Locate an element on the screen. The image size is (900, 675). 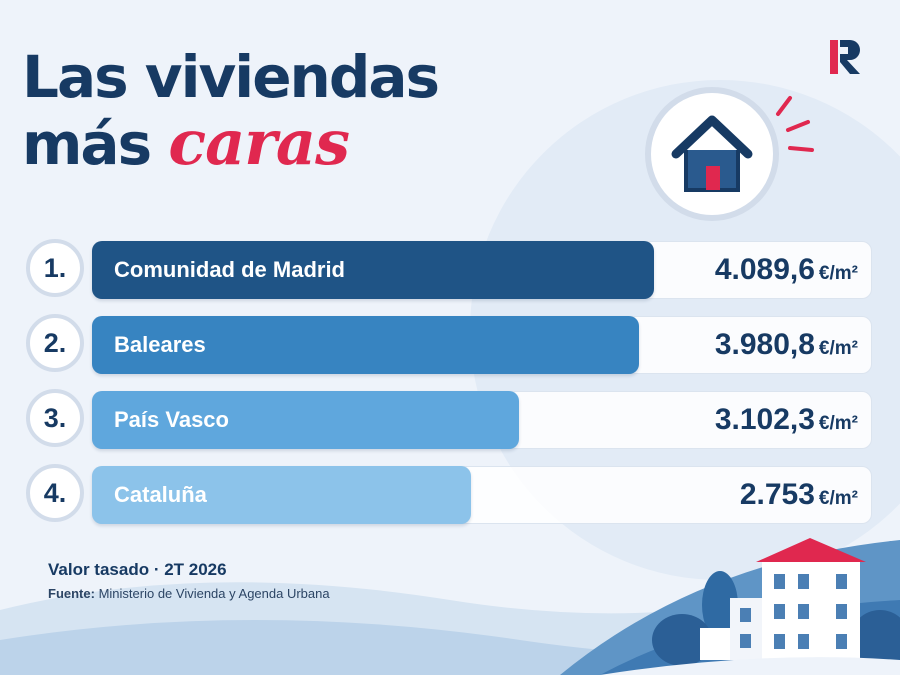
title-accent: caras is located at coordinates (259, 142).